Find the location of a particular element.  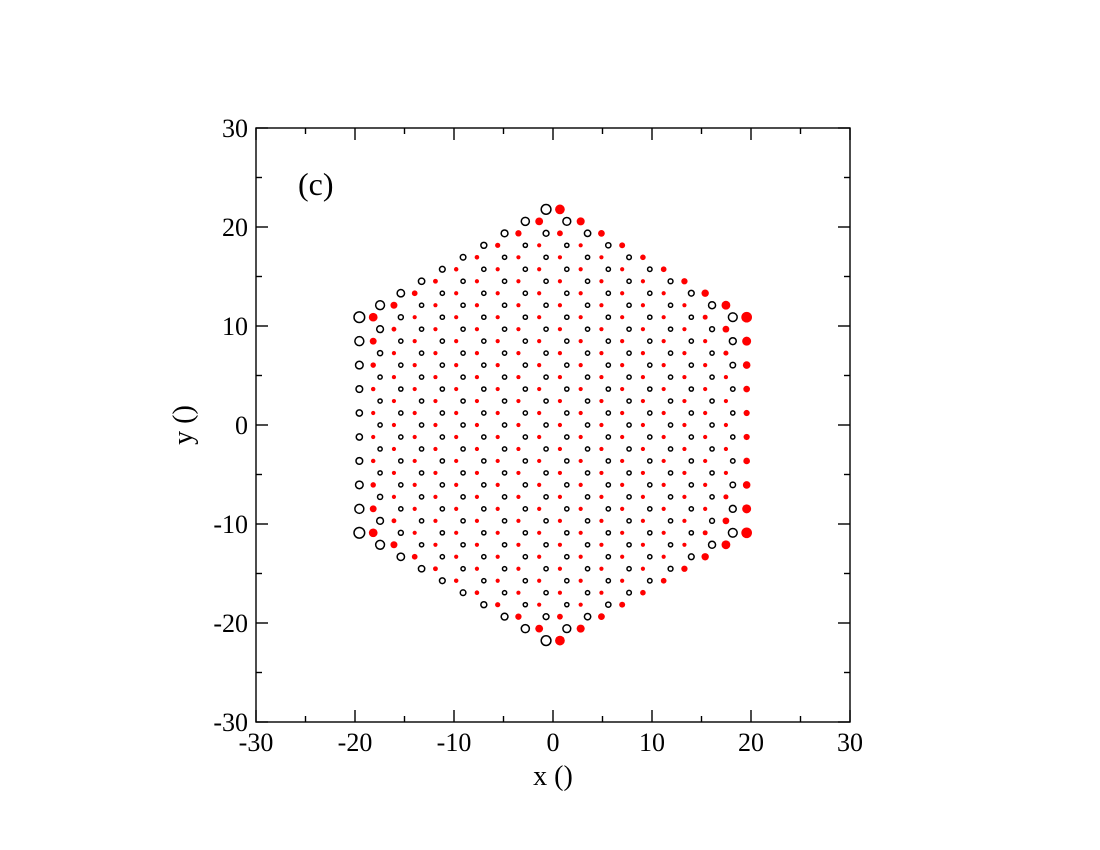

x-axis-label: x () is located at coordinates (553, 776).